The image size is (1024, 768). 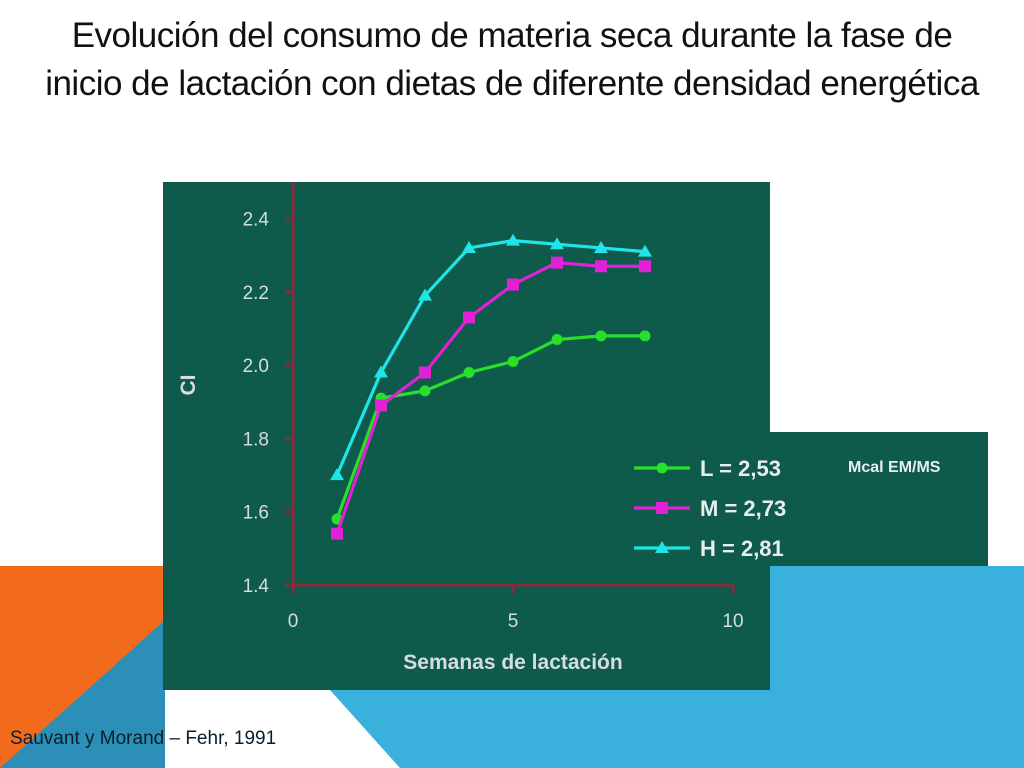 I want to click on legend-entry: M = 2,73, so click(x=710, y=508).